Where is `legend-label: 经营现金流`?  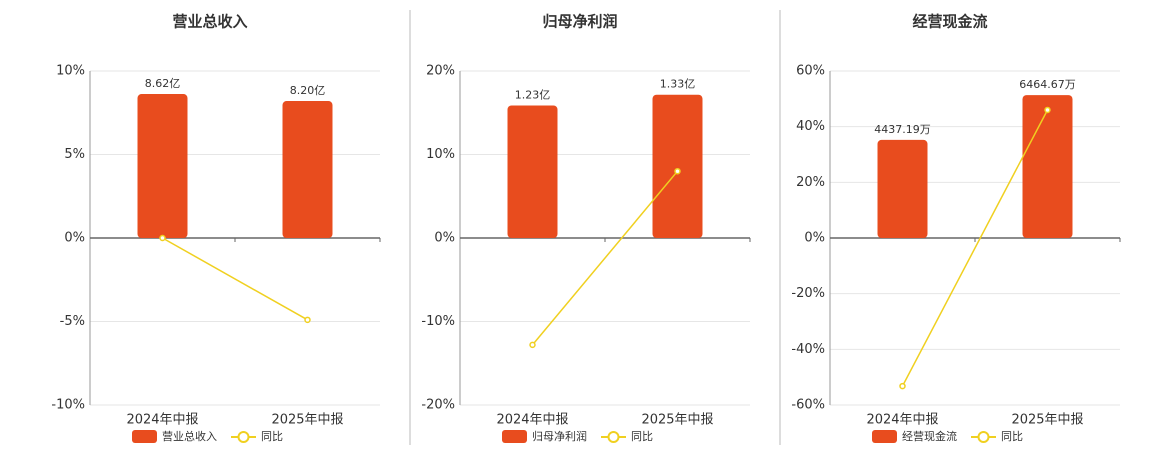
legend-label: 经营现金流 is located at coordinates (929, 436).